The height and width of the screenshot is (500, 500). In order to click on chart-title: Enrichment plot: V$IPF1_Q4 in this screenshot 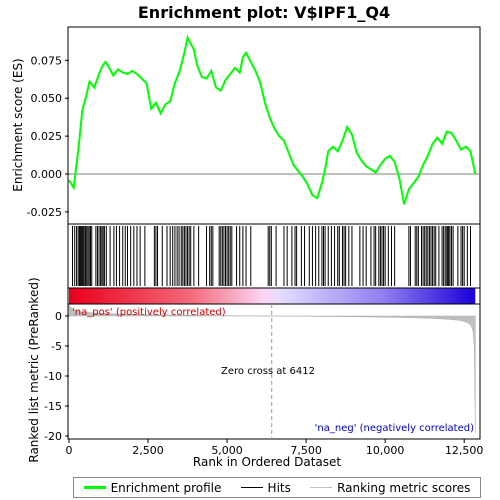, I will do `click(264, 12)`.